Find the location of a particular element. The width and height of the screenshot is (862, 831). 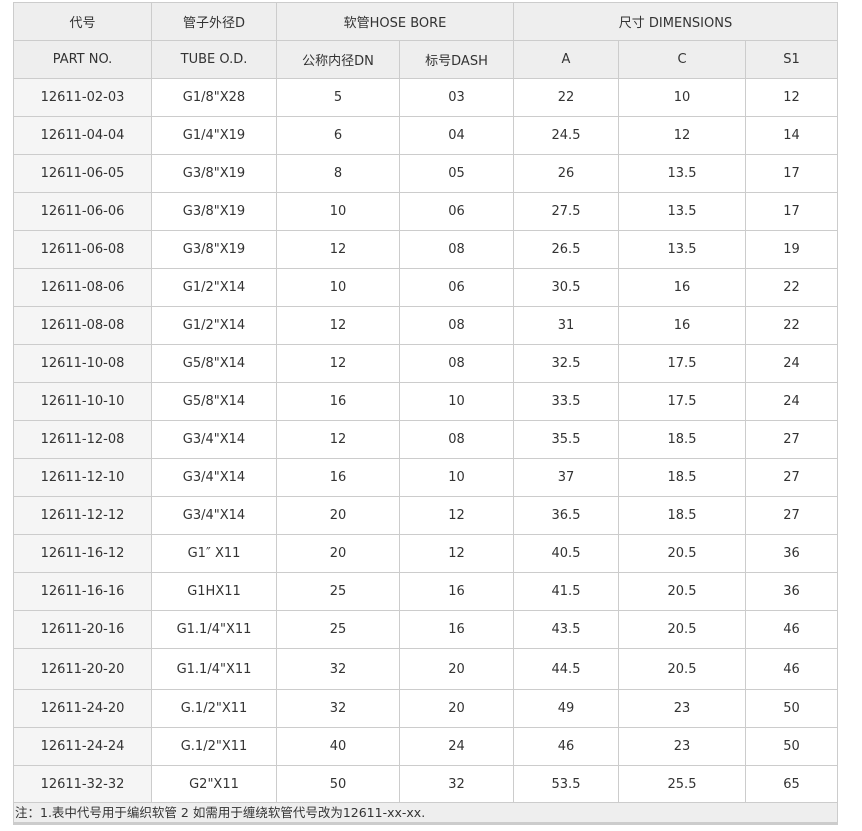

header-dn: 公称内径DN is located at coordinates (338, 59).